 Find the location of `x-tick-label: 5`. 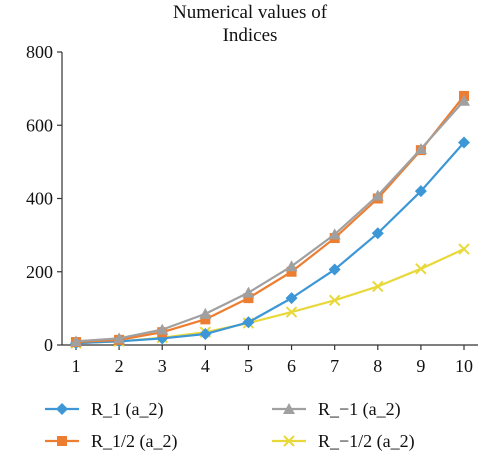

x-tick-label: 5 is located at coordinates (248, 366).